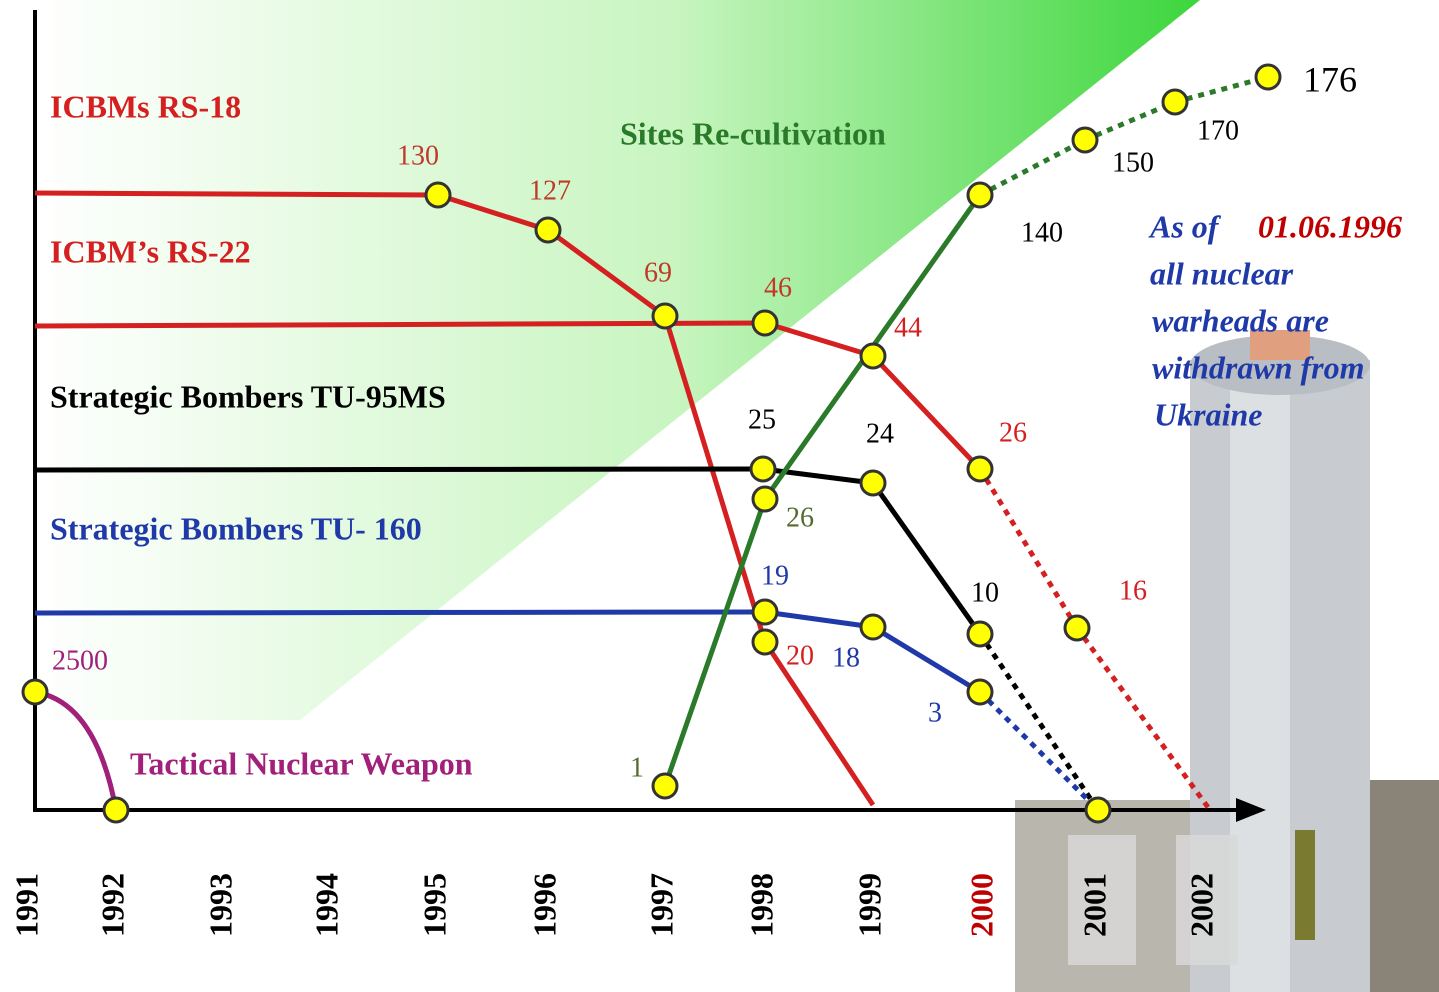 The image size is (1439, 992). Describe the element at coordinates (434, 905) in the screenshot. I see `x-tick-label: 1995` at that location.